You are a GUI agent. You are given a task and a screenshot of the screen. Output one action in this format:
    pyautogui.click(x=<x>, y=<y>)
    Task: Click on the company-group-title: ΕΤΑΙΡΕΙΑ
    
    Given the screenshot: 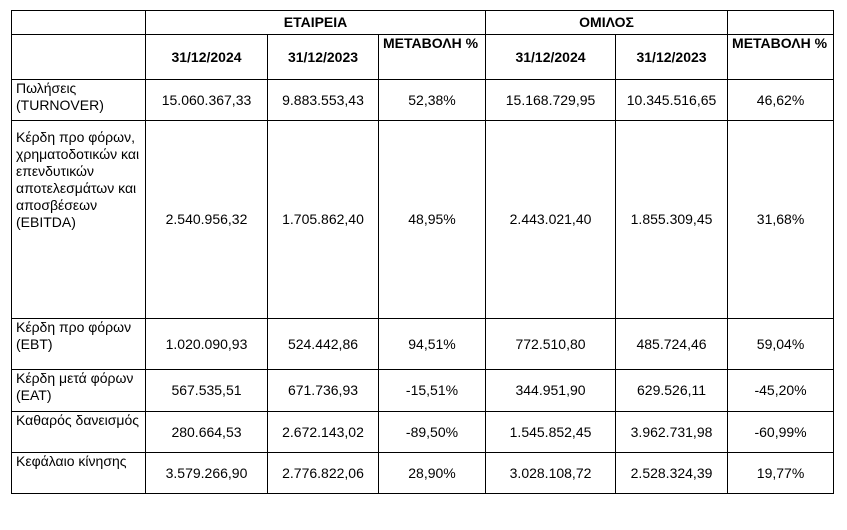 What is the action you would take?
    pyautogui.click(x=315, y=22)
    